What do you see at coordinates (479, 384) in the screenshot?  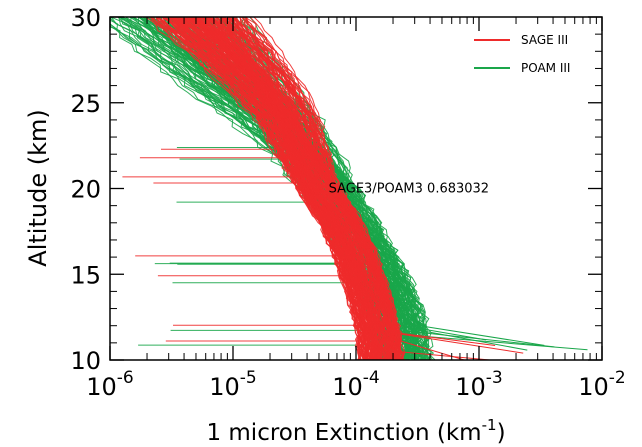 I see `x-tick-label: 10⁻³` at bounding box center [479, 384].